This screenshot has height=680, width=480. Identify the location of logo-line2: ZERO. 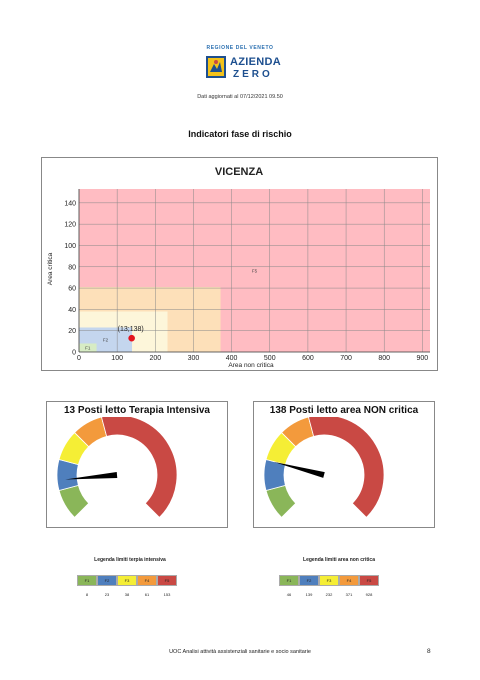
(253, 74).